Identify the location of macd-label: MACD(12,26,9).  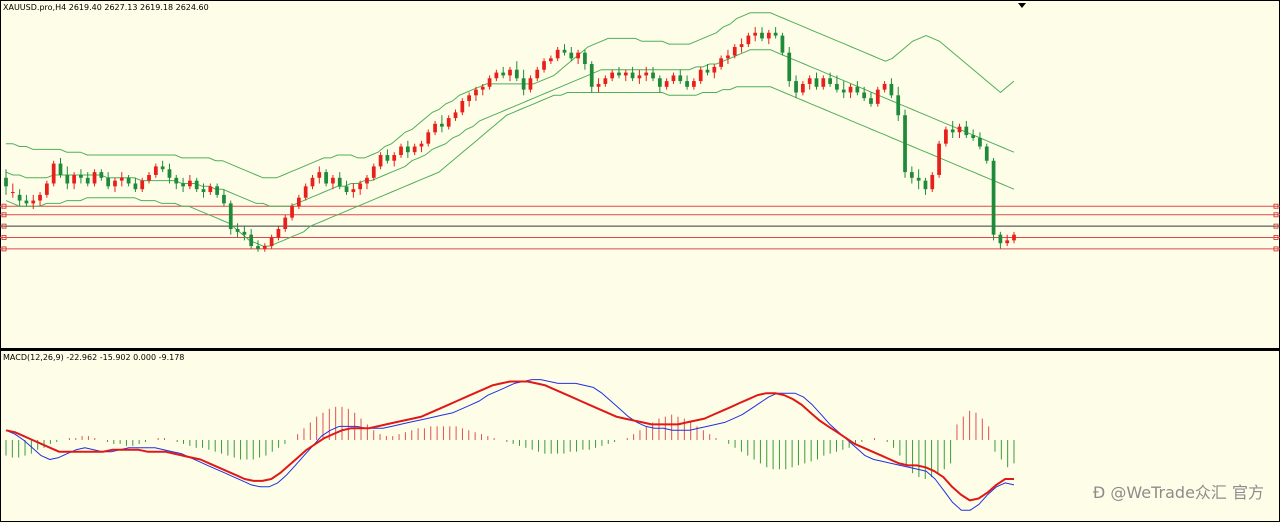
(33, 357).